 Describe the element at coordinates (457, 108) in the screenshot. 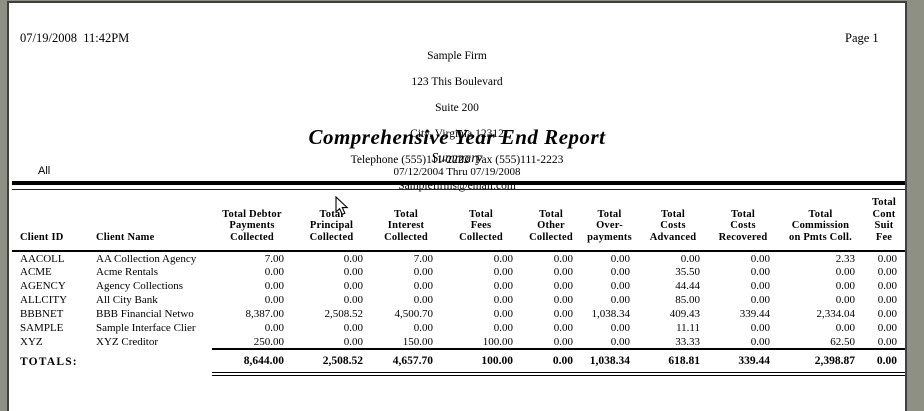

I see `firm-address-line2: Suite 200` at that location.